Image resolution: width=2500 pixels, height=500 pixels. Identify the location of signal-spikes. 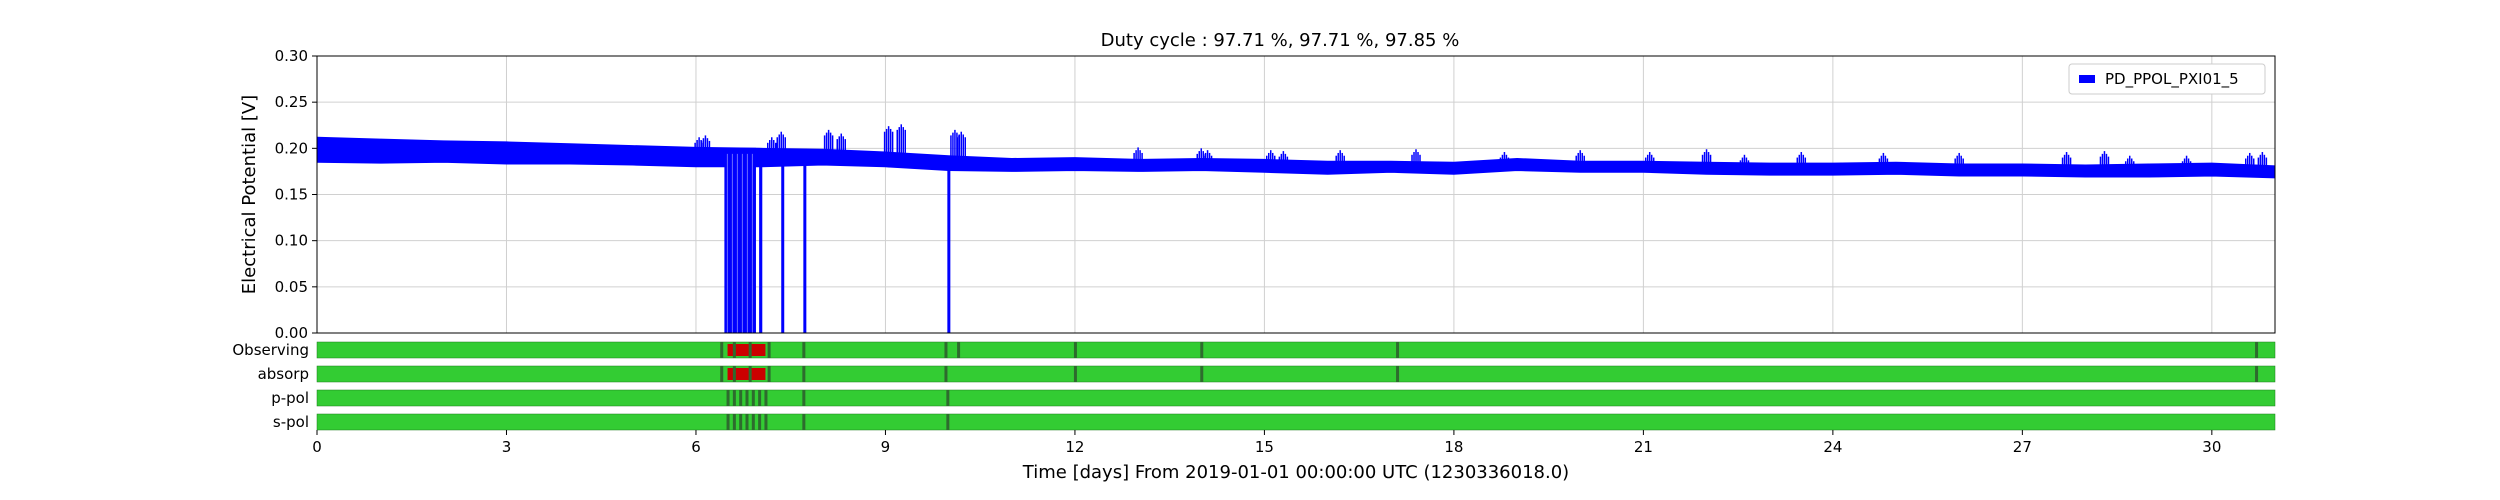
(1481, 145).